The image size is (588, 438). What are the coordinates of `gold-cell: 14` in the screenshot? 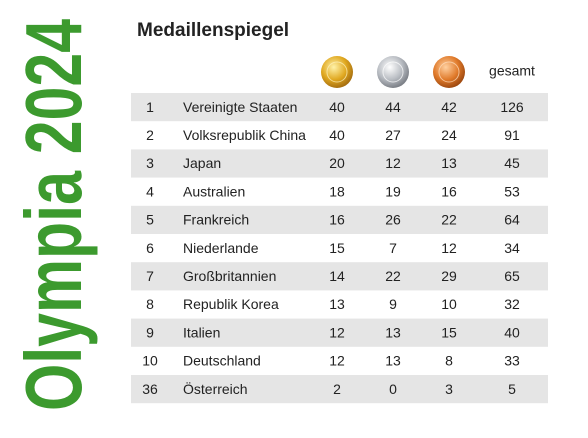 It's located at (337, 276).